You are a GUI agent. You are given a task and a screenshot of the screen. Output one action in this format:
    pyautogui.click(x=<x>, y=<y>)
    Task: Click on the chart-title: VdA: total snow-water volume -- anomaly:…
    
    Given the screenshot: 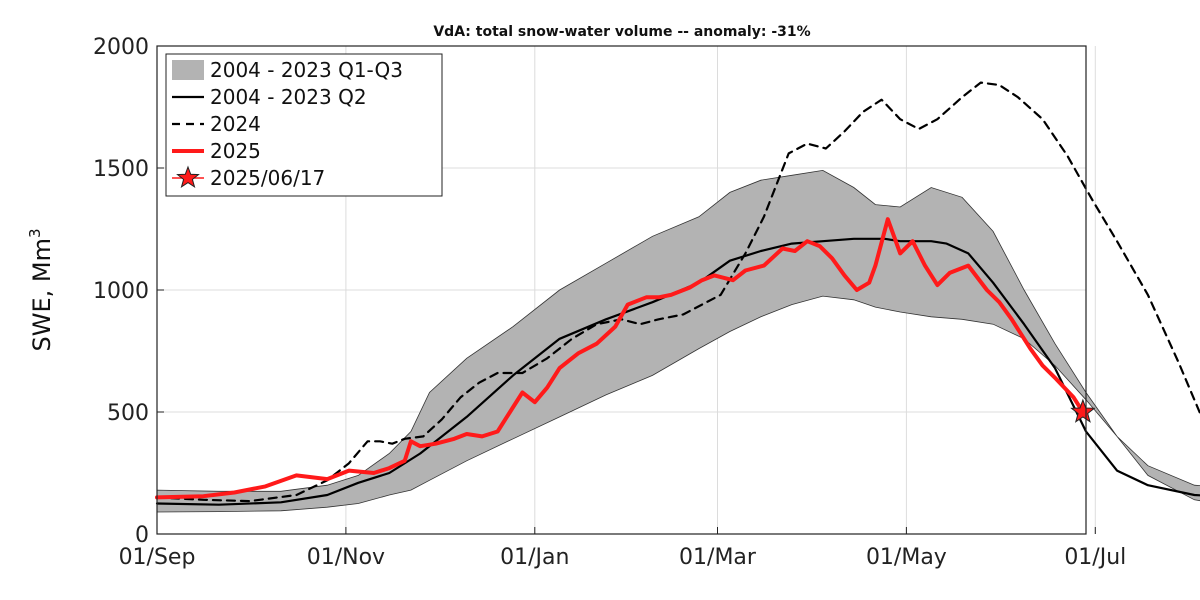 What is the action you would take?
    pyautogui.click(x=621, y=32)
    